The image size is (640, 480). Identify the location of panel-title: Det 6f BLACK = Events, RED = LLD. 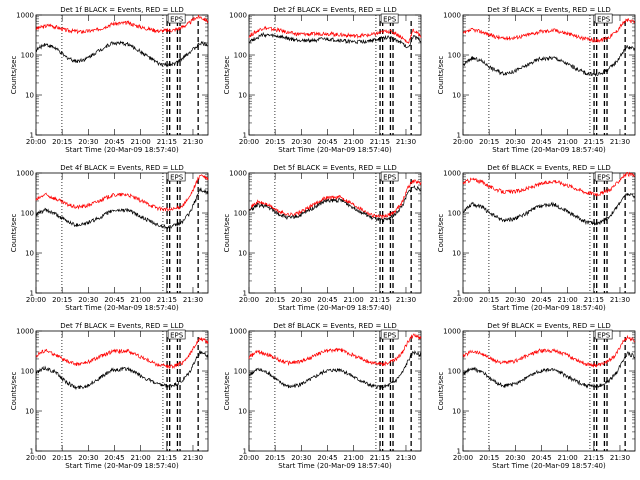
(548, 168).